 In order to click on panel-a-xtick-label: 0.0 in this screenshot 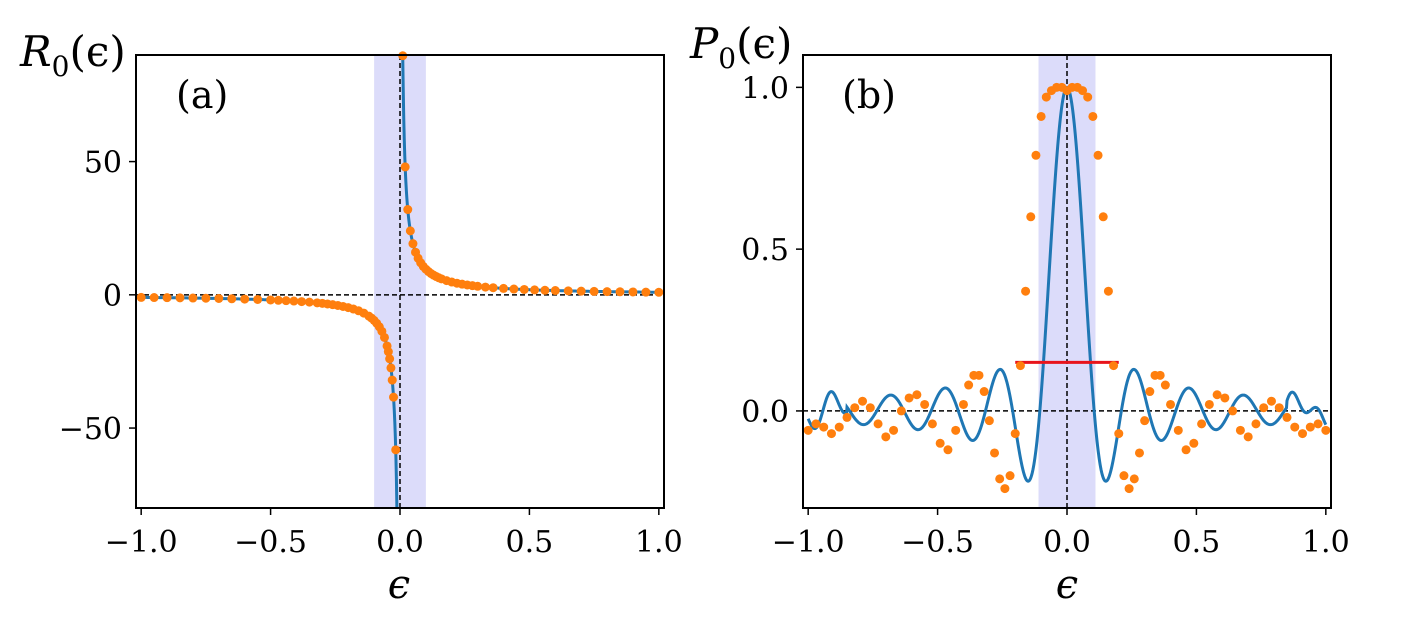, I will do `click(400, 542)`.